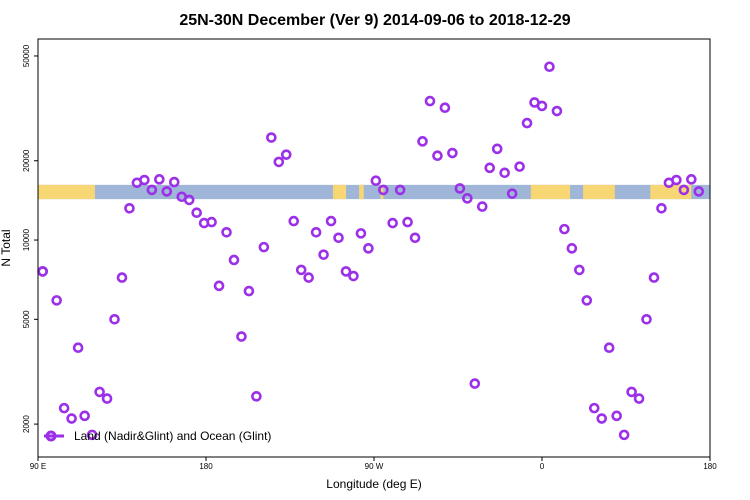  I want to click on legend: Land (Nadir&Glint) and Ocean (Glint), so click(157, 436).